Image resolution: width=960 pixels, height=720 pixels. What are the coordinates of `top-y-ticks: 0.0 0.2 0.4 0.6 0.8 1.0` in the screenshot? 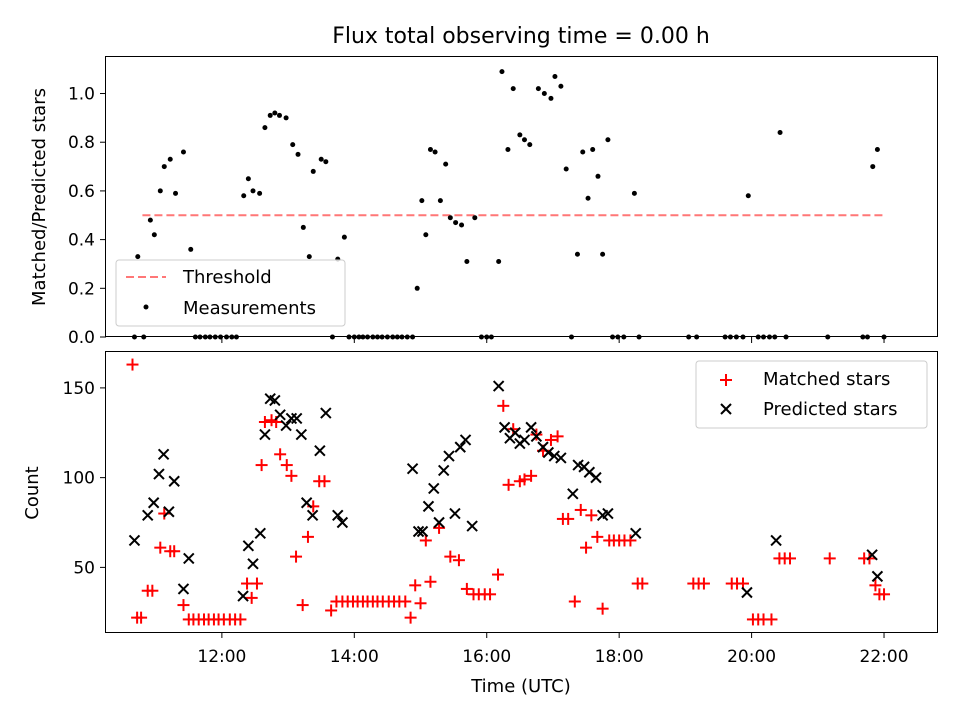 It's located at (87, 216).